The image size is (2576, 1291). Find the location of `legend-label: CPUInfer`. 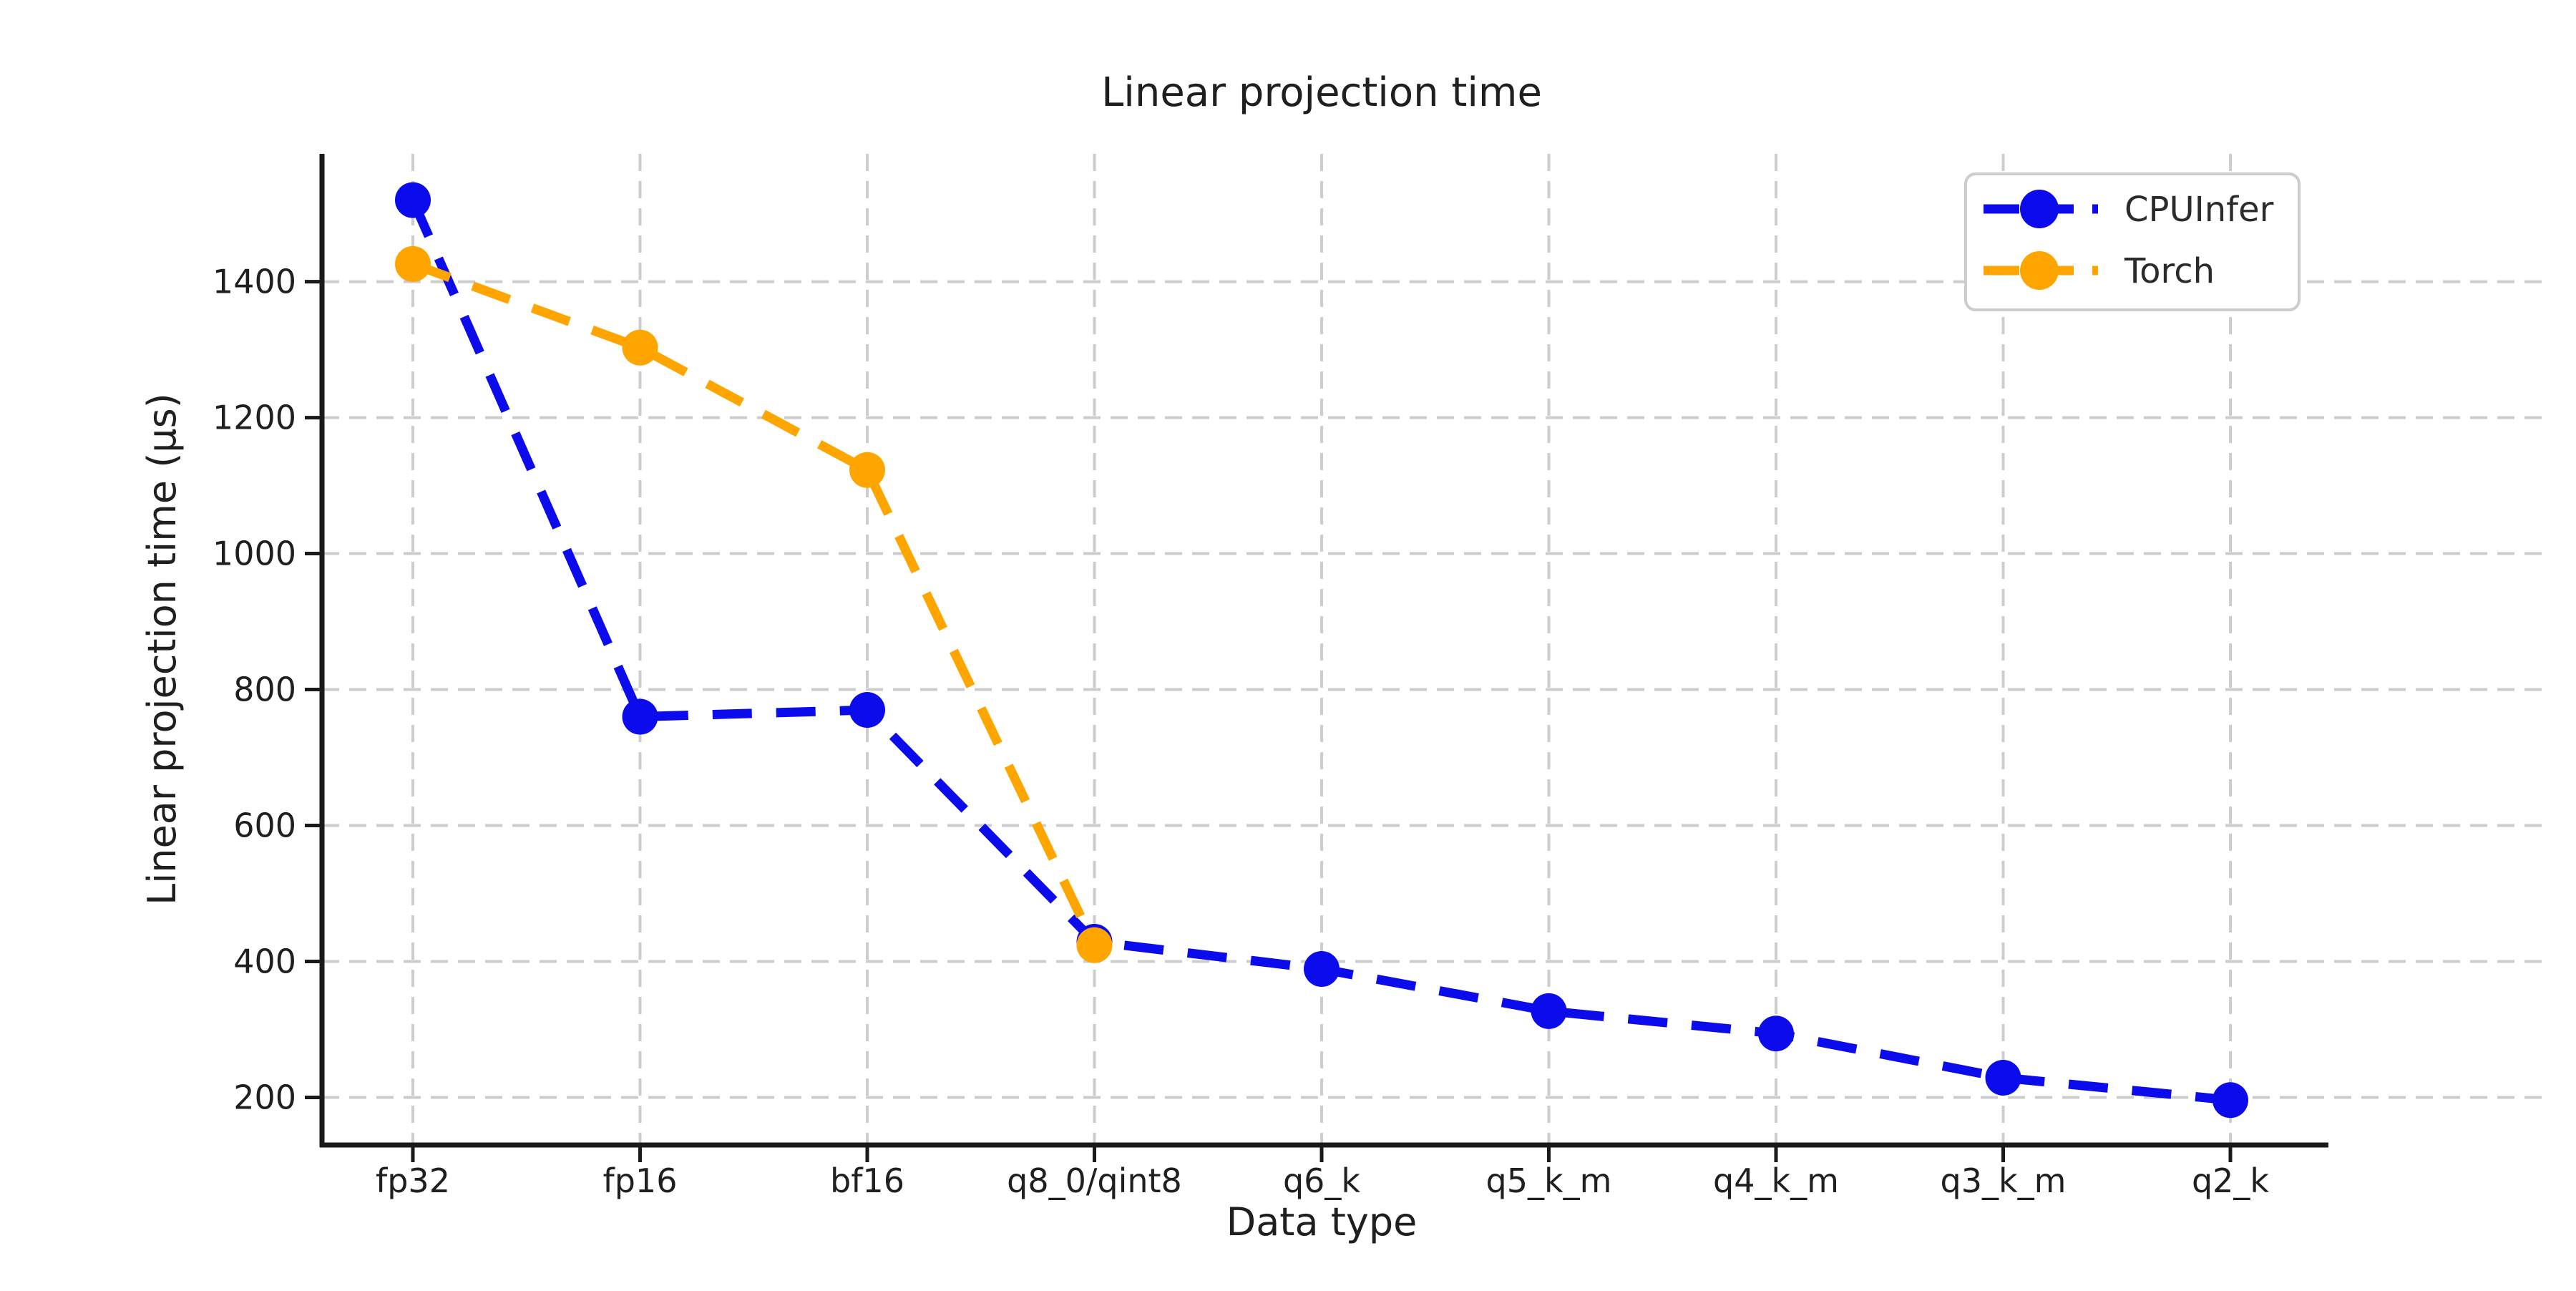

legend-label: CPUInfer is located at coordinates (2199, 210).